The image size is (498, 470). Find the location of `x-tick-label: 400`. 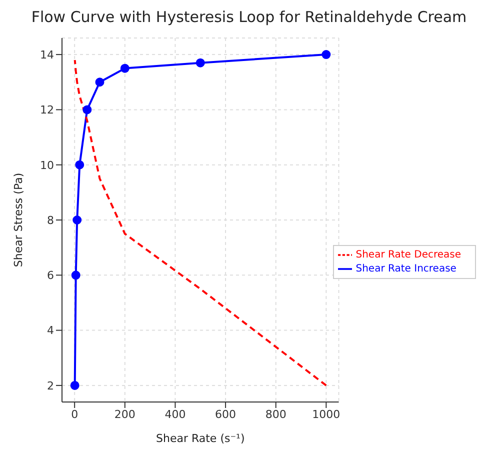

x-tick-label: 400 is located at coordinates (175, 414).